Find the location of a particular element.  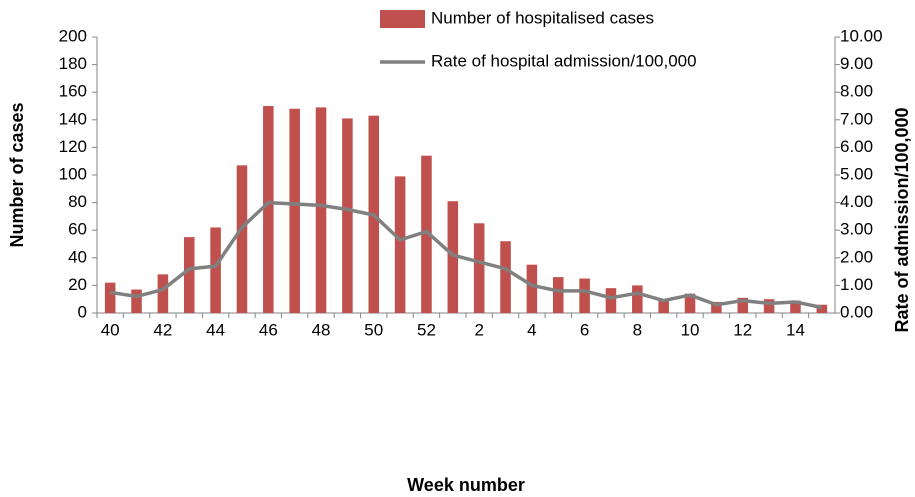

x-axis-title: Week number is located at coordinates (466, 485).